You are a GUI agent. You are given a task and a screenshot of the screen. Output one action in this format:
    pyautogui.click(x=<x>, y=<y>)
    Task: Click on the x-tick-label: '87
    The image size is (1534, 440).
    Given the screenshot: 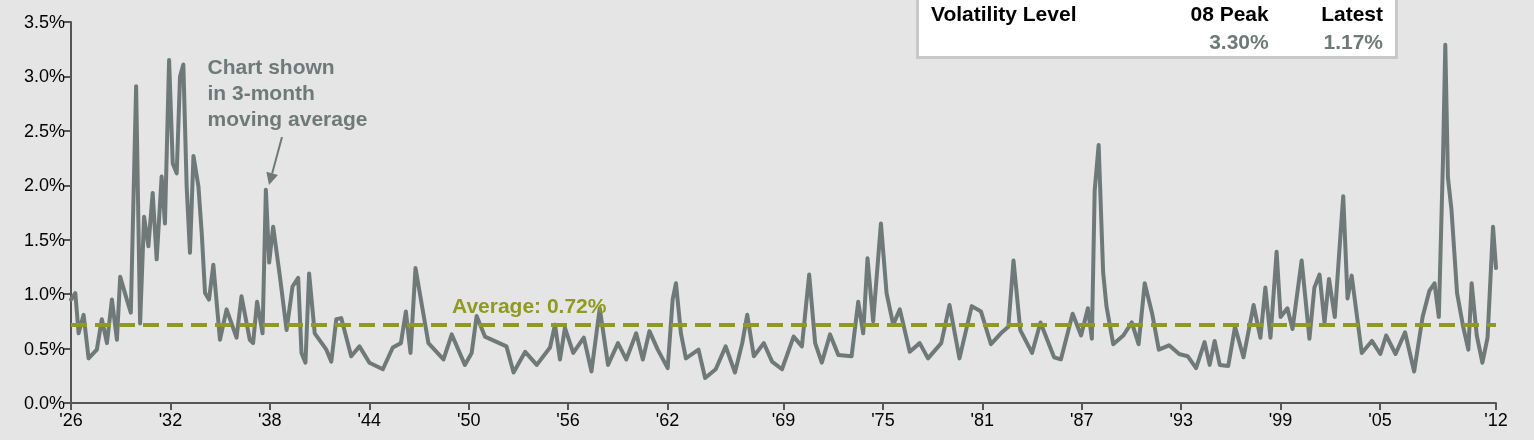 What is the action you would take?
    pyautogui.click(x=1082, y=420)
    